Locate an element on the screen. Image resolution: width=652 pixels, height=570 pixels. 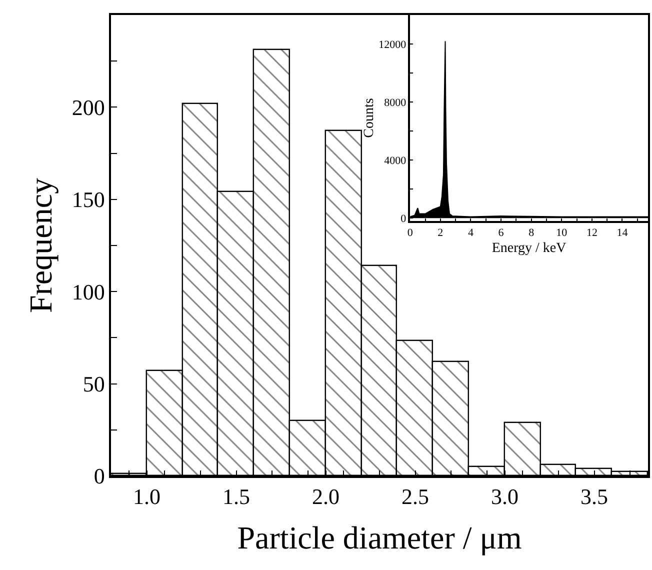
y-axis-title: Counts is located at coordinates (369, 118).